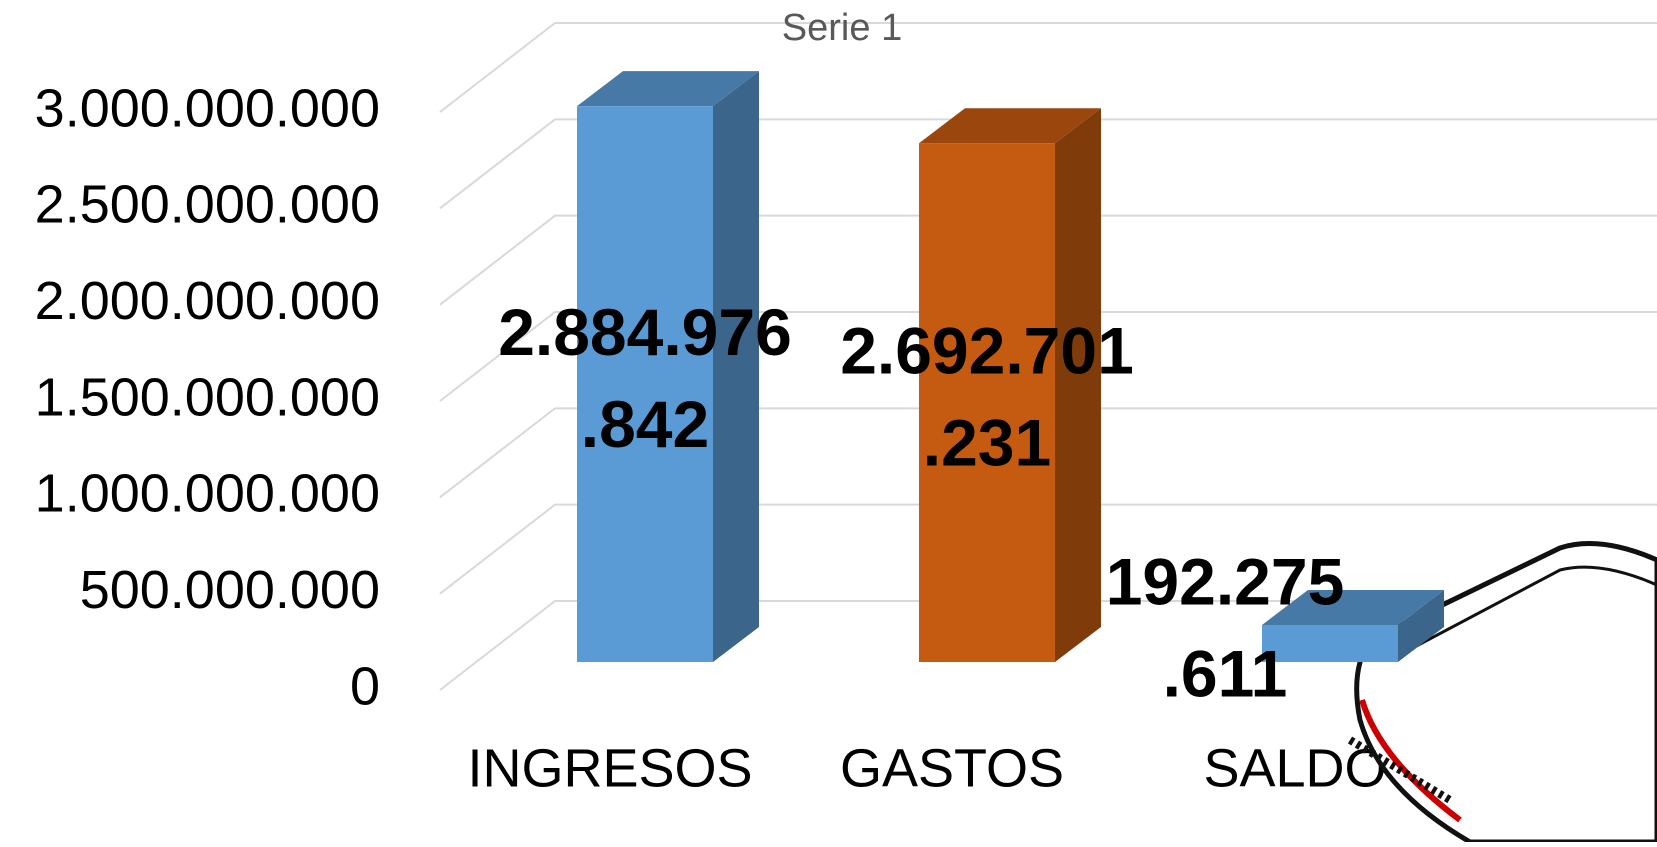  I want to click on y-tick-label: 3.000.000.000, so click(207, 108).